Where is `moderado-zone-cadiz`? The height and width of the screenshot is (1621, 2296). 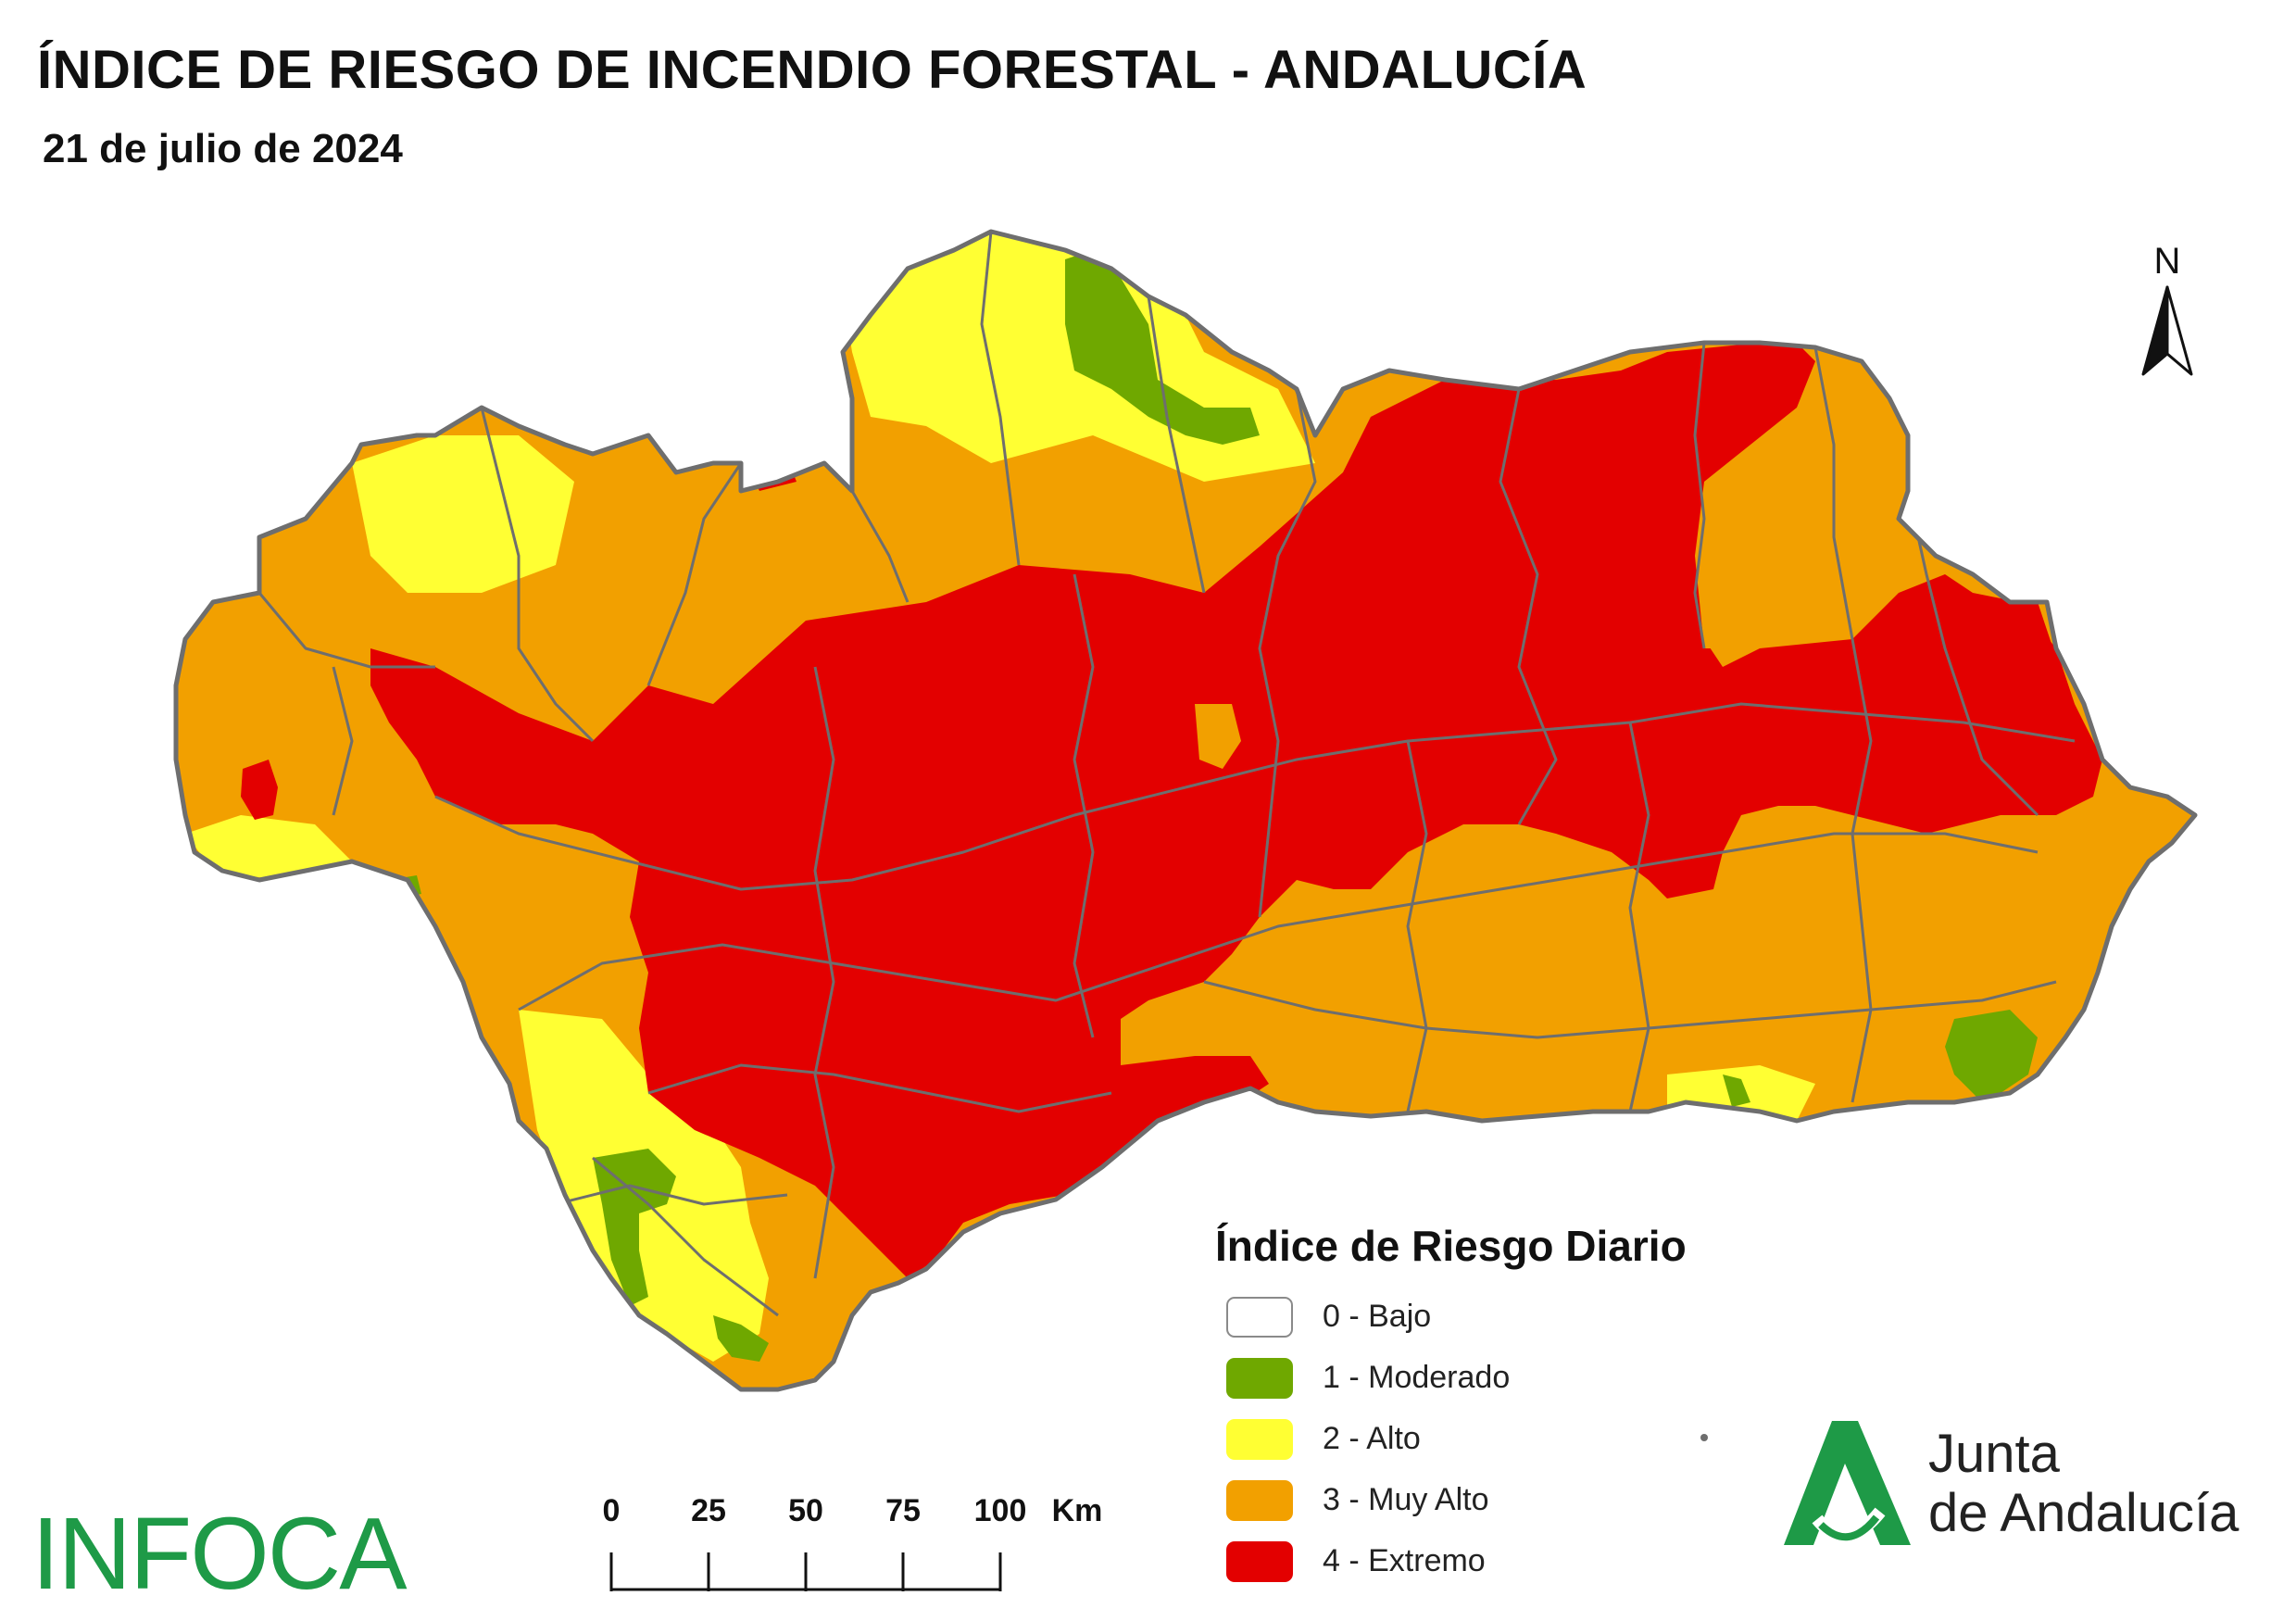
moderado-zone-cadiz is located at coordinates (634, 1227).